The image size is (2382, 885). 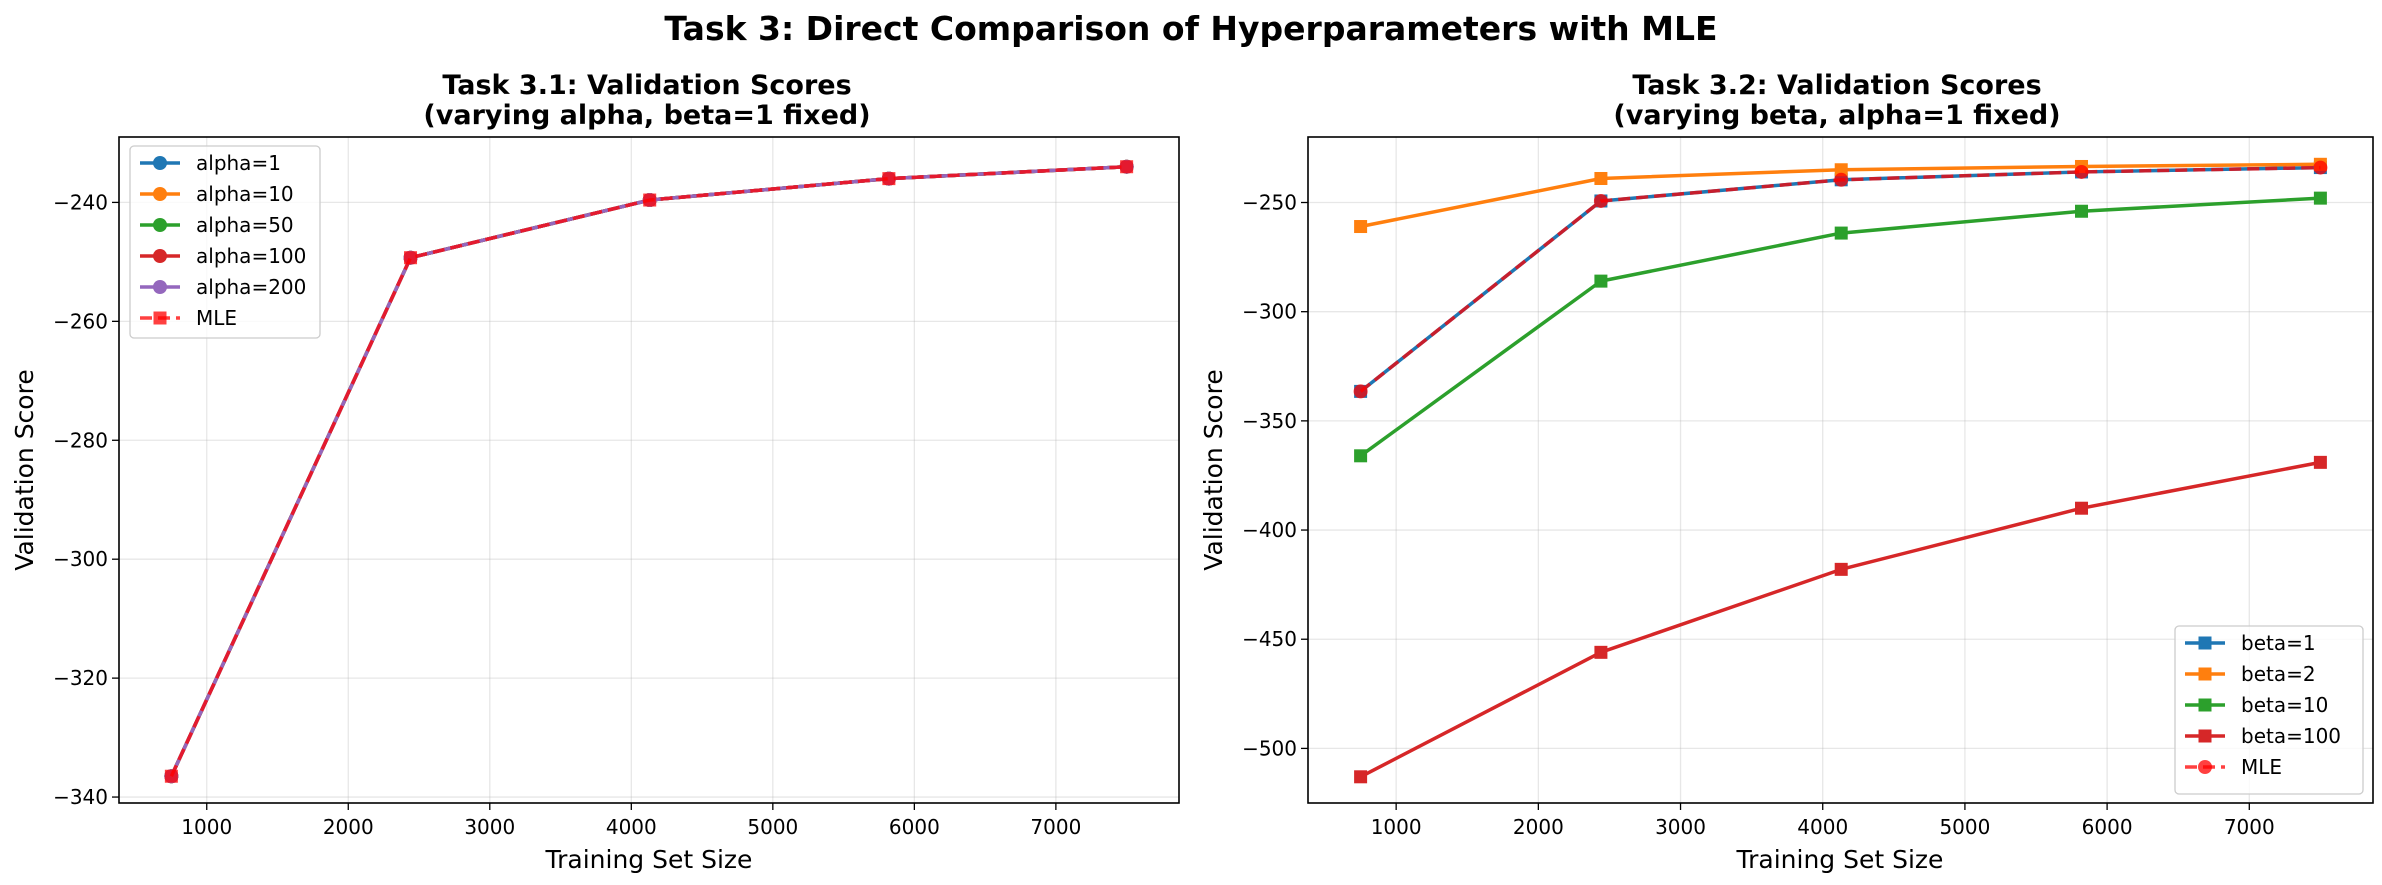 I want to click on y-tick-label: −260, so click(x=80, y=321).